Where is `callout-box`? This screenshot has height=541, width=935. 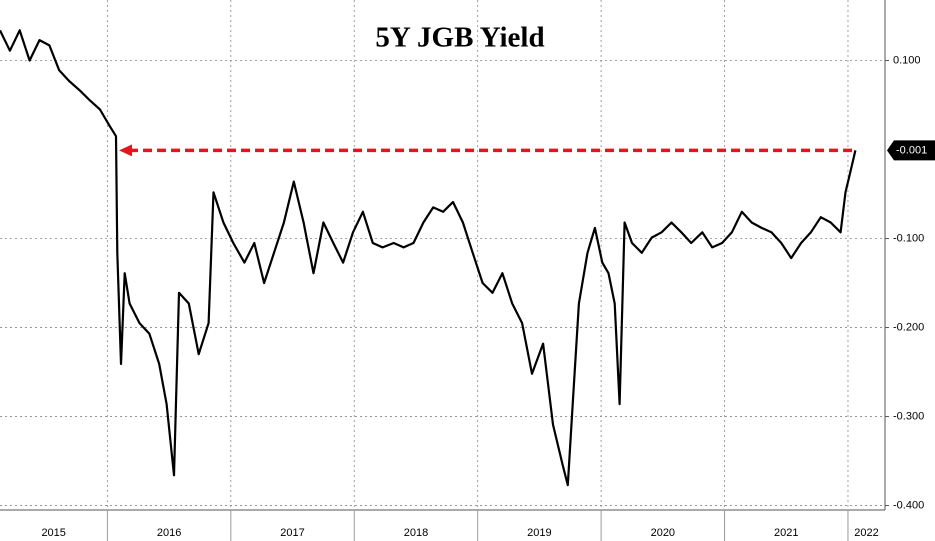
callout-box is located at coordinates (911, 150).